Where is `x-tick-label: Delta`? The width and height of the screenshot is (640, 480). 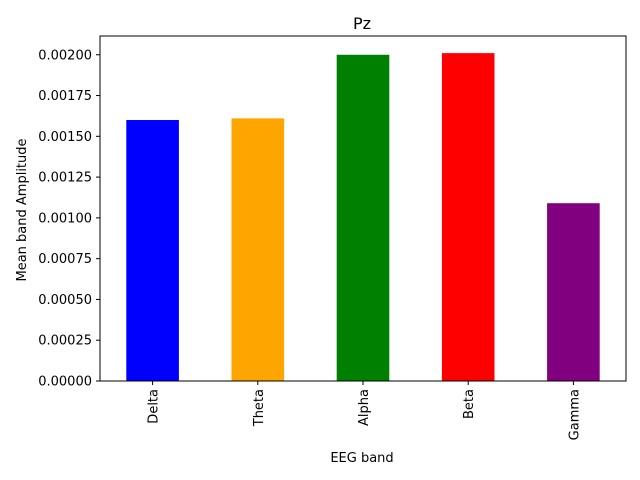
x-tick-label: Delta is located at coordinates (154, 406).